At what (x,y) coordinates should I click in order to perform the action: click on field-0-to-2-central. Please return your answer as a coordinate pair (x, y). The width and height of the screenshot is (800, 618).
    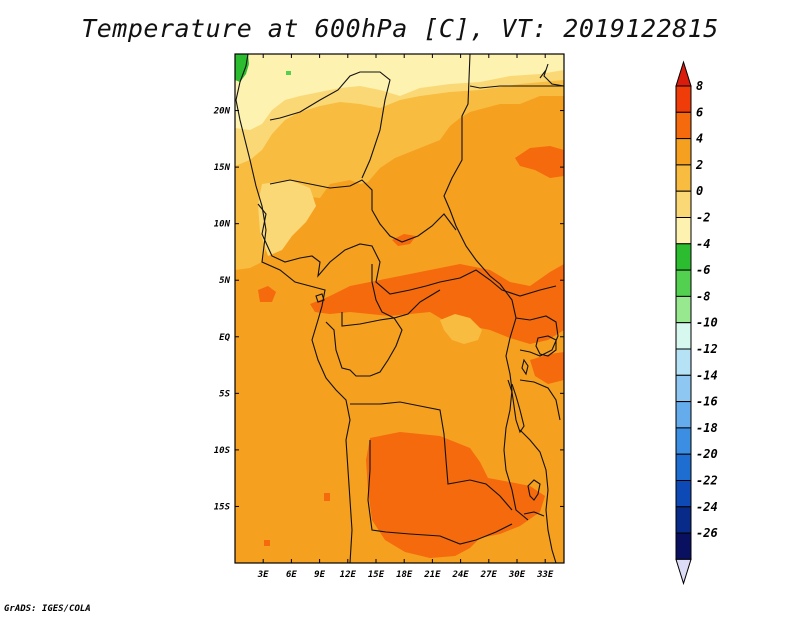
    Looking at the image, I should click on (461, 329).